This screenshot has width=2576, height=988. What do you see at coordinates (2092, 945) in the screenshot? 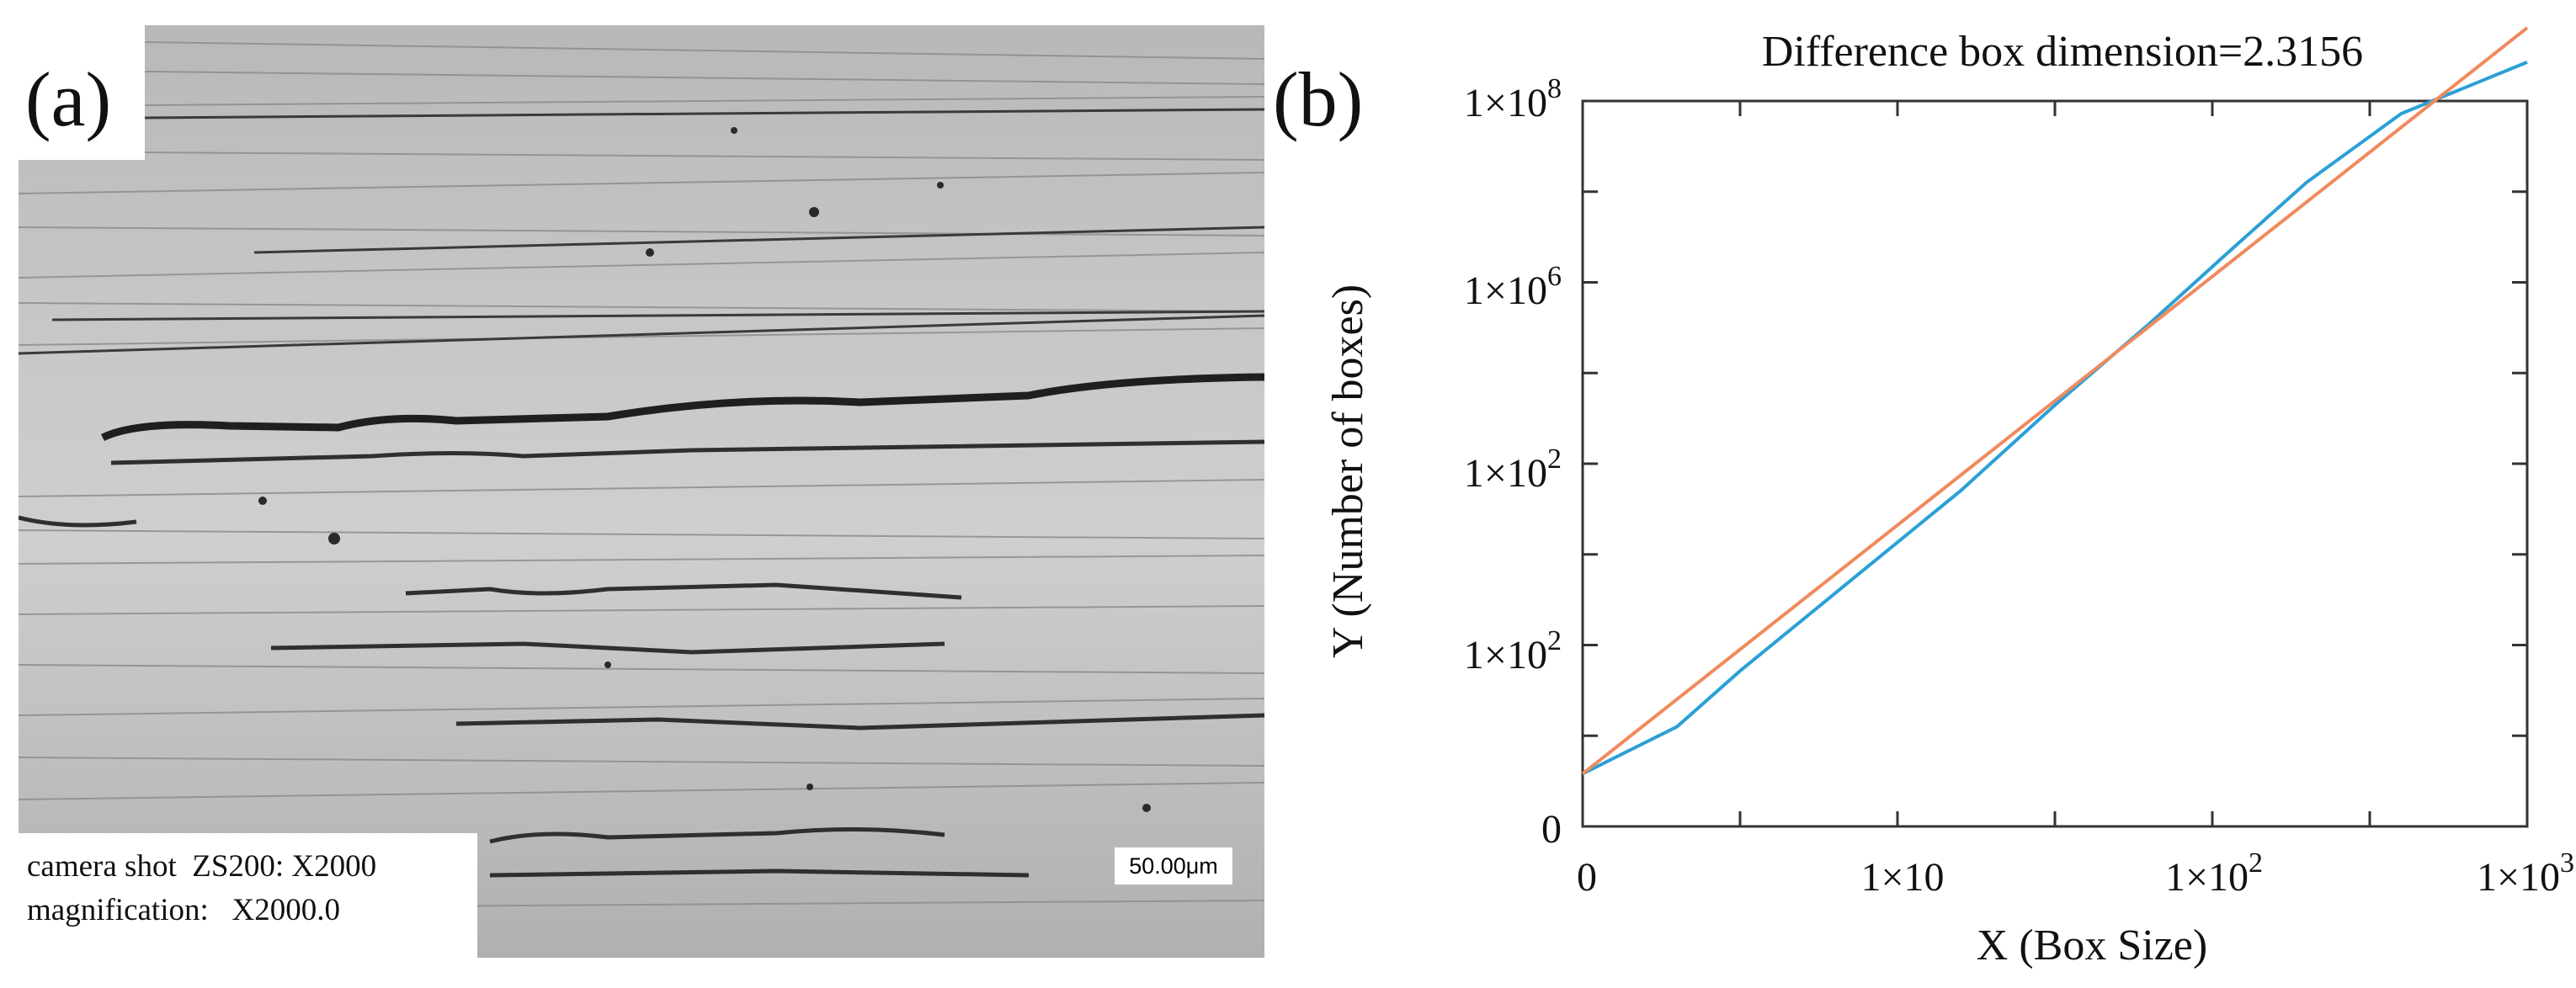
I see `x-axis-label: X (Box Size)` at bounding box center [2092, 945].